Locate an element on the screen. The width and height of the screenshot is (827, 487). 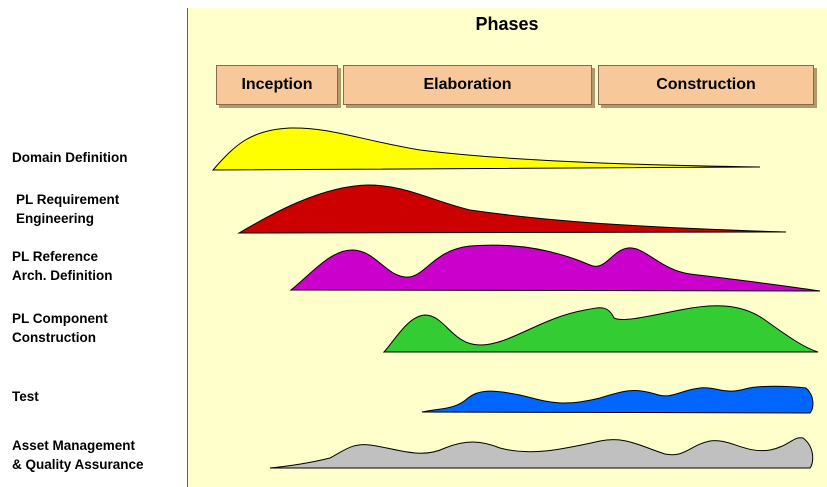
activity-label-pl-requirement: PL Requirement Engineering is located at coordinates (67, 209).